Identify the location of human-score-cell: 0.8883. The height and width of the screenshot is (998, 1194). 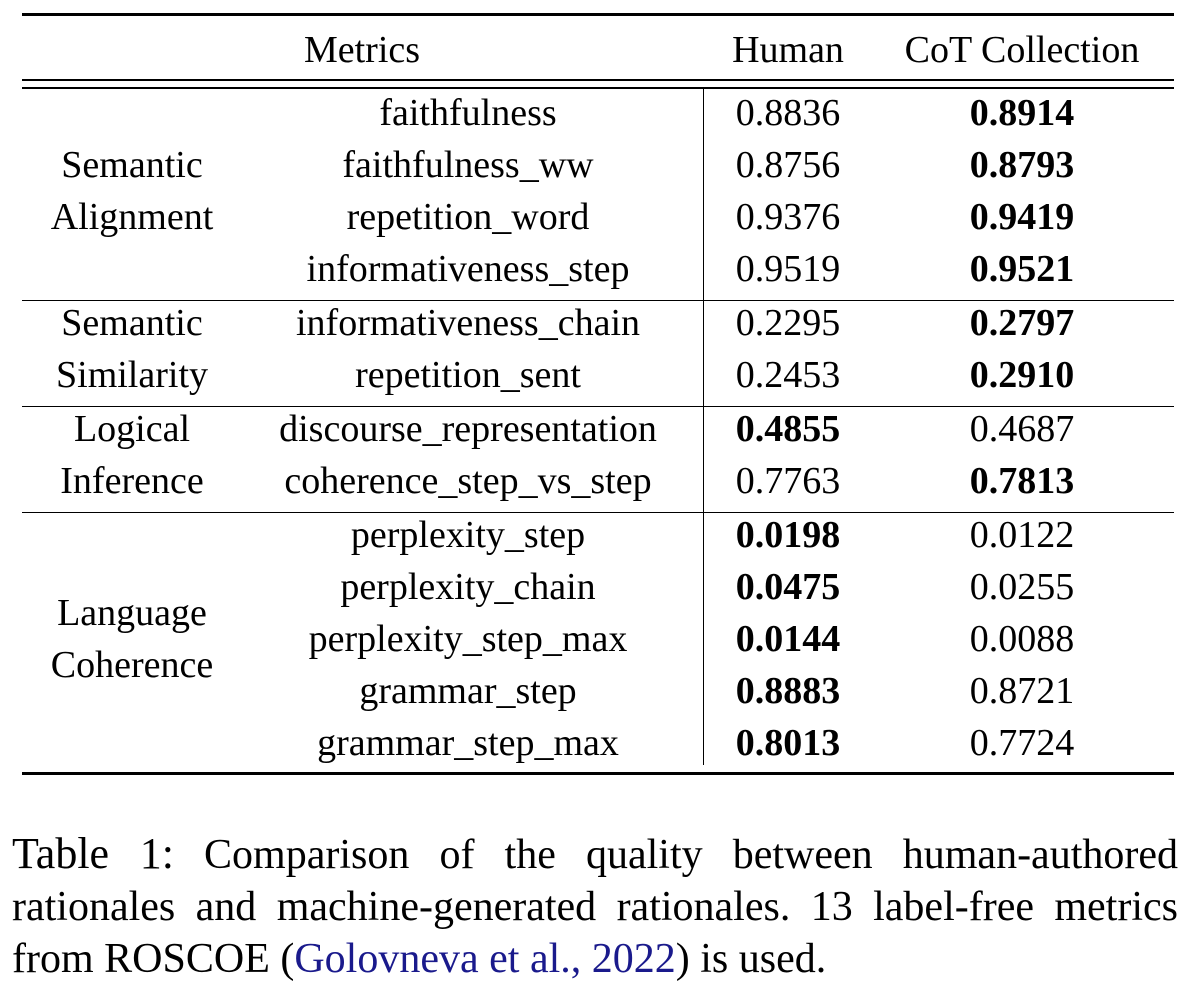
(788, 691).